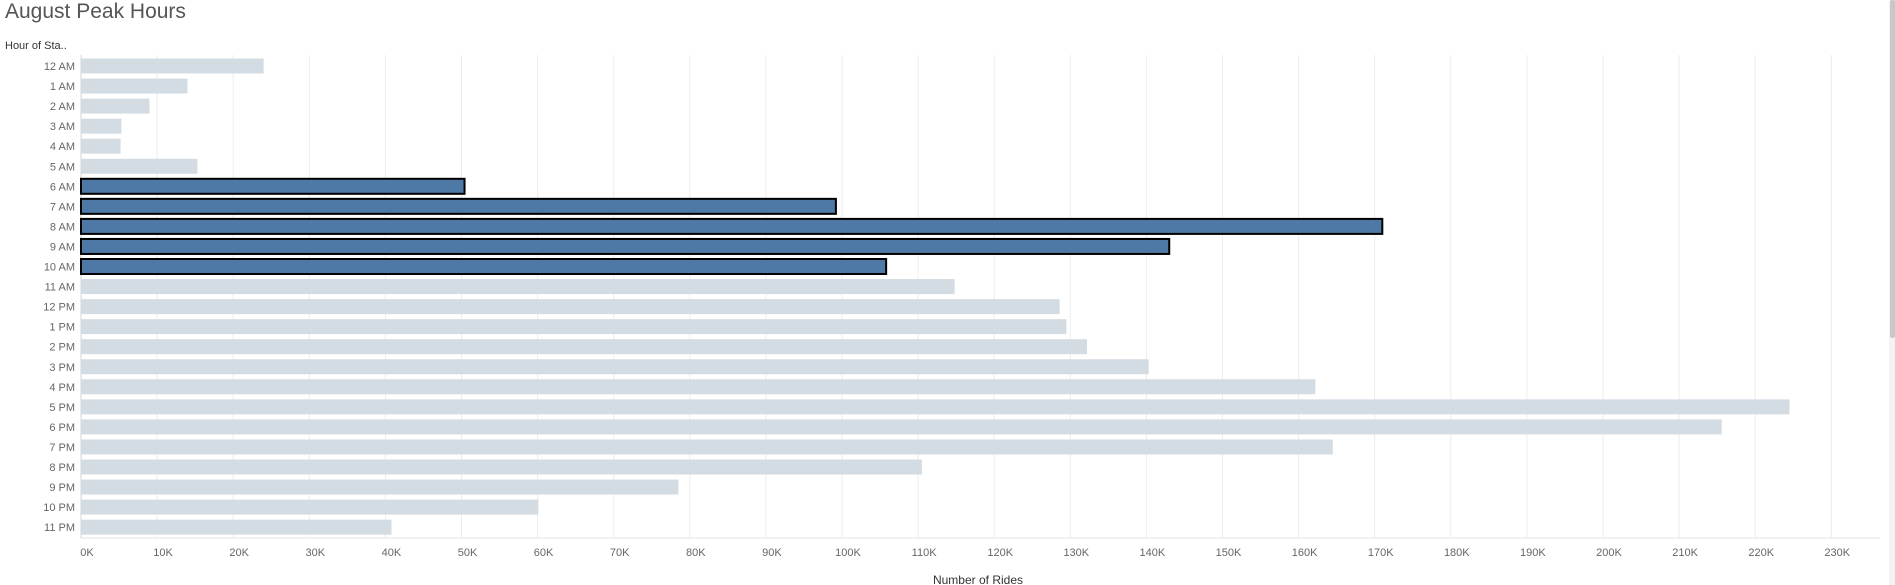 The width and height of the screenshot is (1895, 585). I want to click on bar-9-pm, so click(380, 487).